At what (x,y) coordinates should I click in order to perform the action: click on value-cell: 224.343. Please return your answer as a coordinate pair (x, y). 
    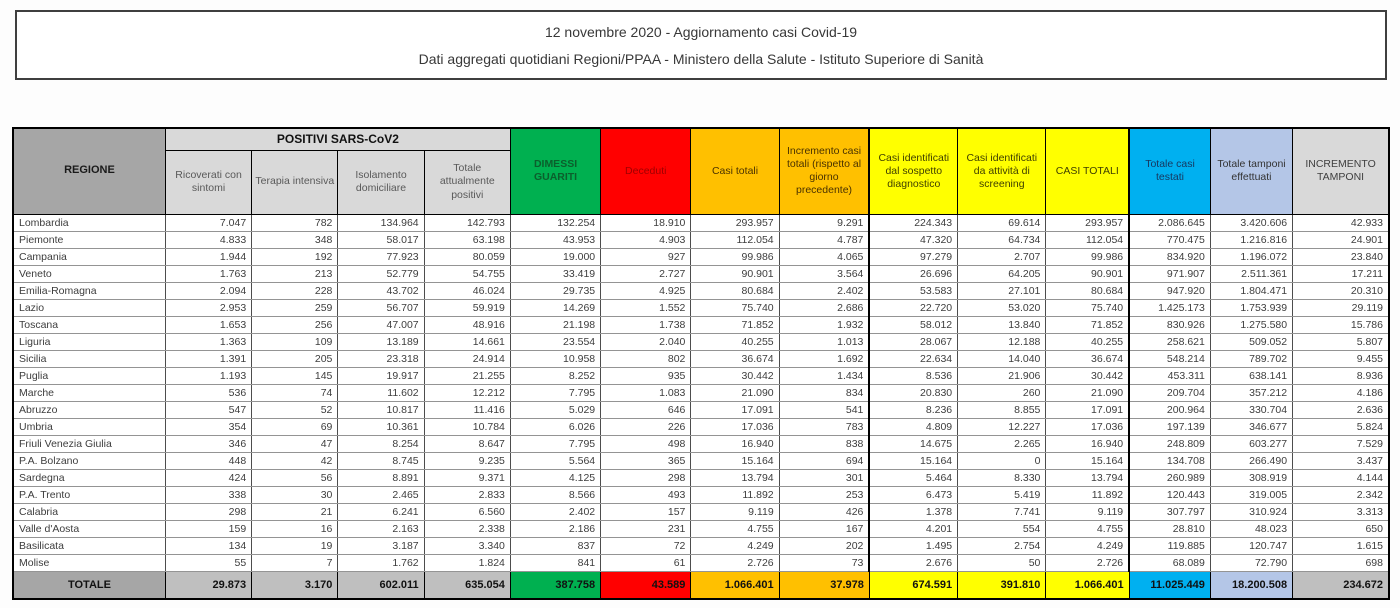
    Looking at the image, I should click on (913, 222).